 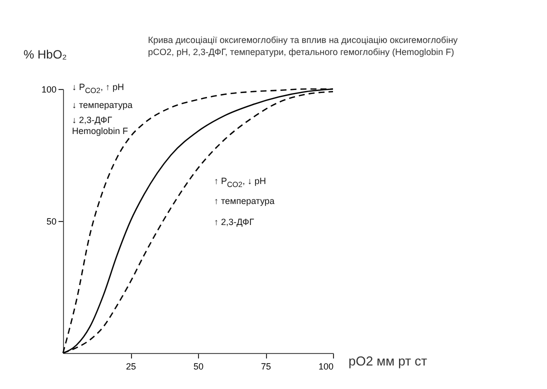 What do you see at coordinates (266, 367) in the screenshot?
I see `x-tick-label: 75` at bounding box center [266, 367].